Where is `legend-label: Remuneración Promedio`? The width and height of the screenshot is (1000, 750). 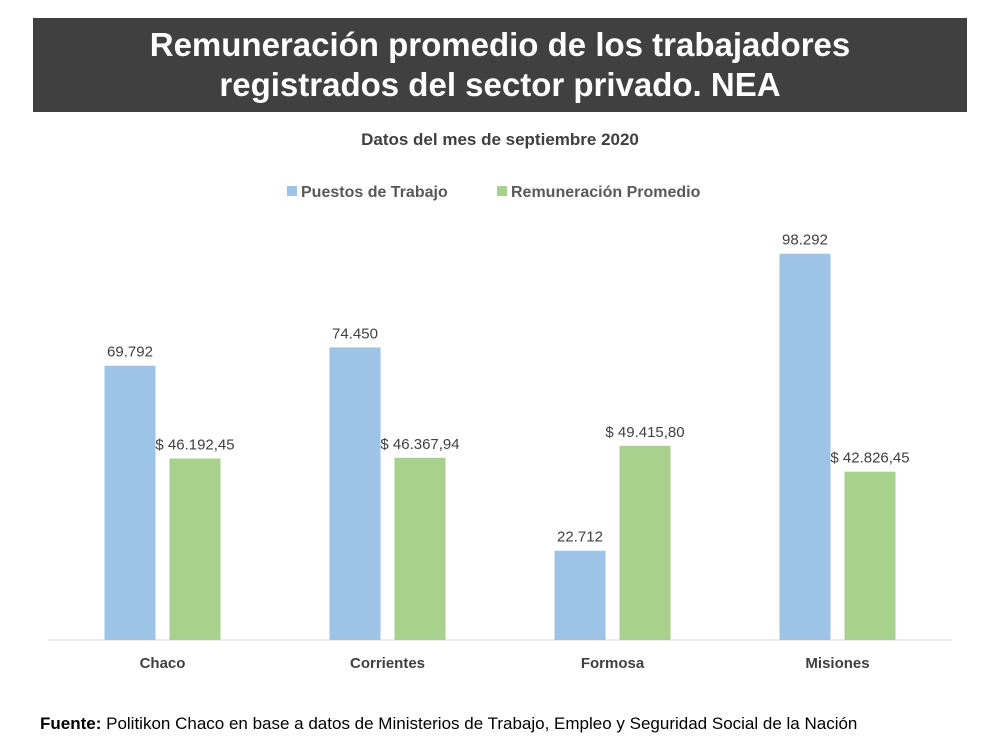
legend-label: Remuneración Promedio is located at coordinates (606, 192).